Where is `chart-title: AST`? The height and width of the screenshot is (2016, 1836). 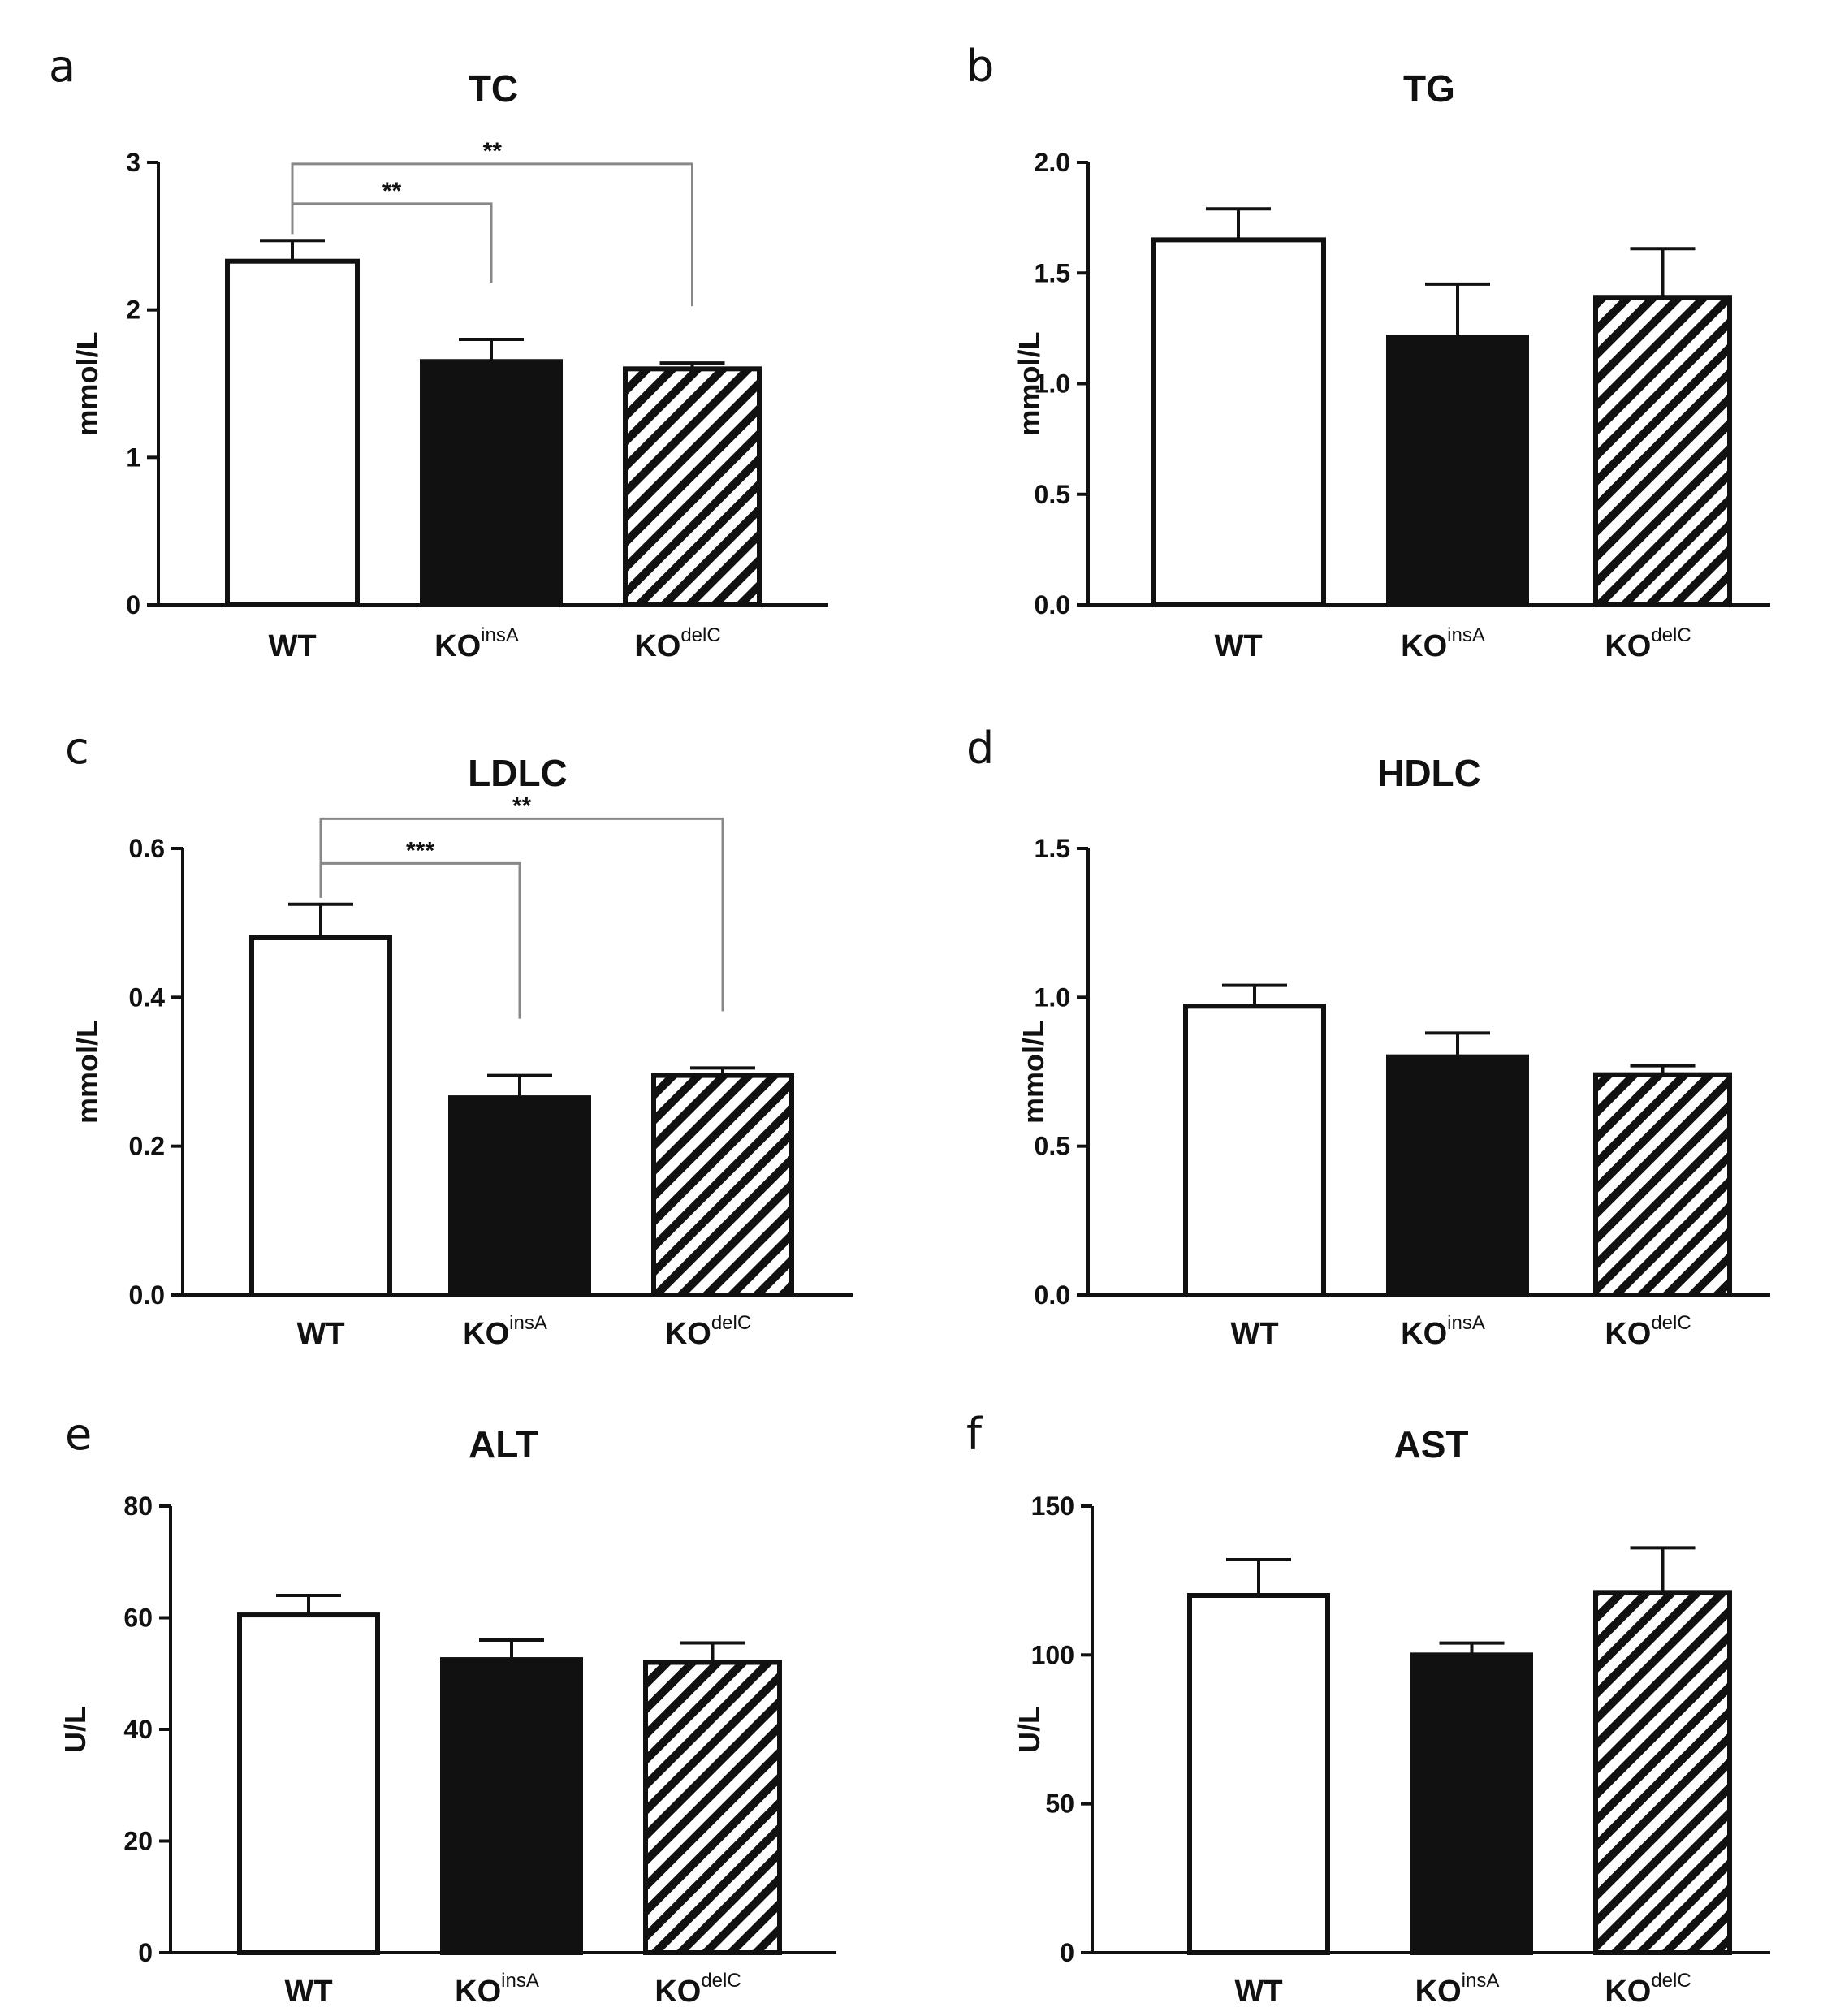 chart-title: AST is located at coordinates (1431, 1444).